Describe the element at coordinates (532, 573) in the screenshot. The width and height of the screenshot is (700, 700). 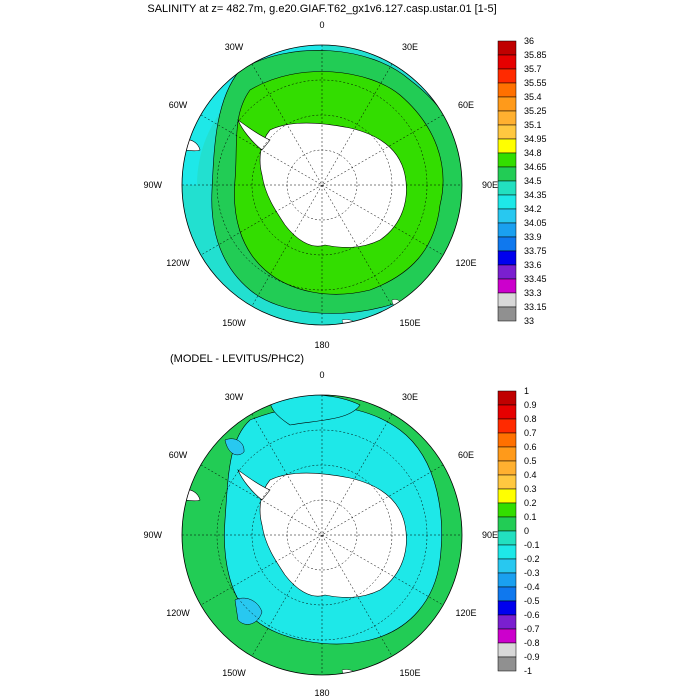
I see `colorbar-label: -0.3` at that location.